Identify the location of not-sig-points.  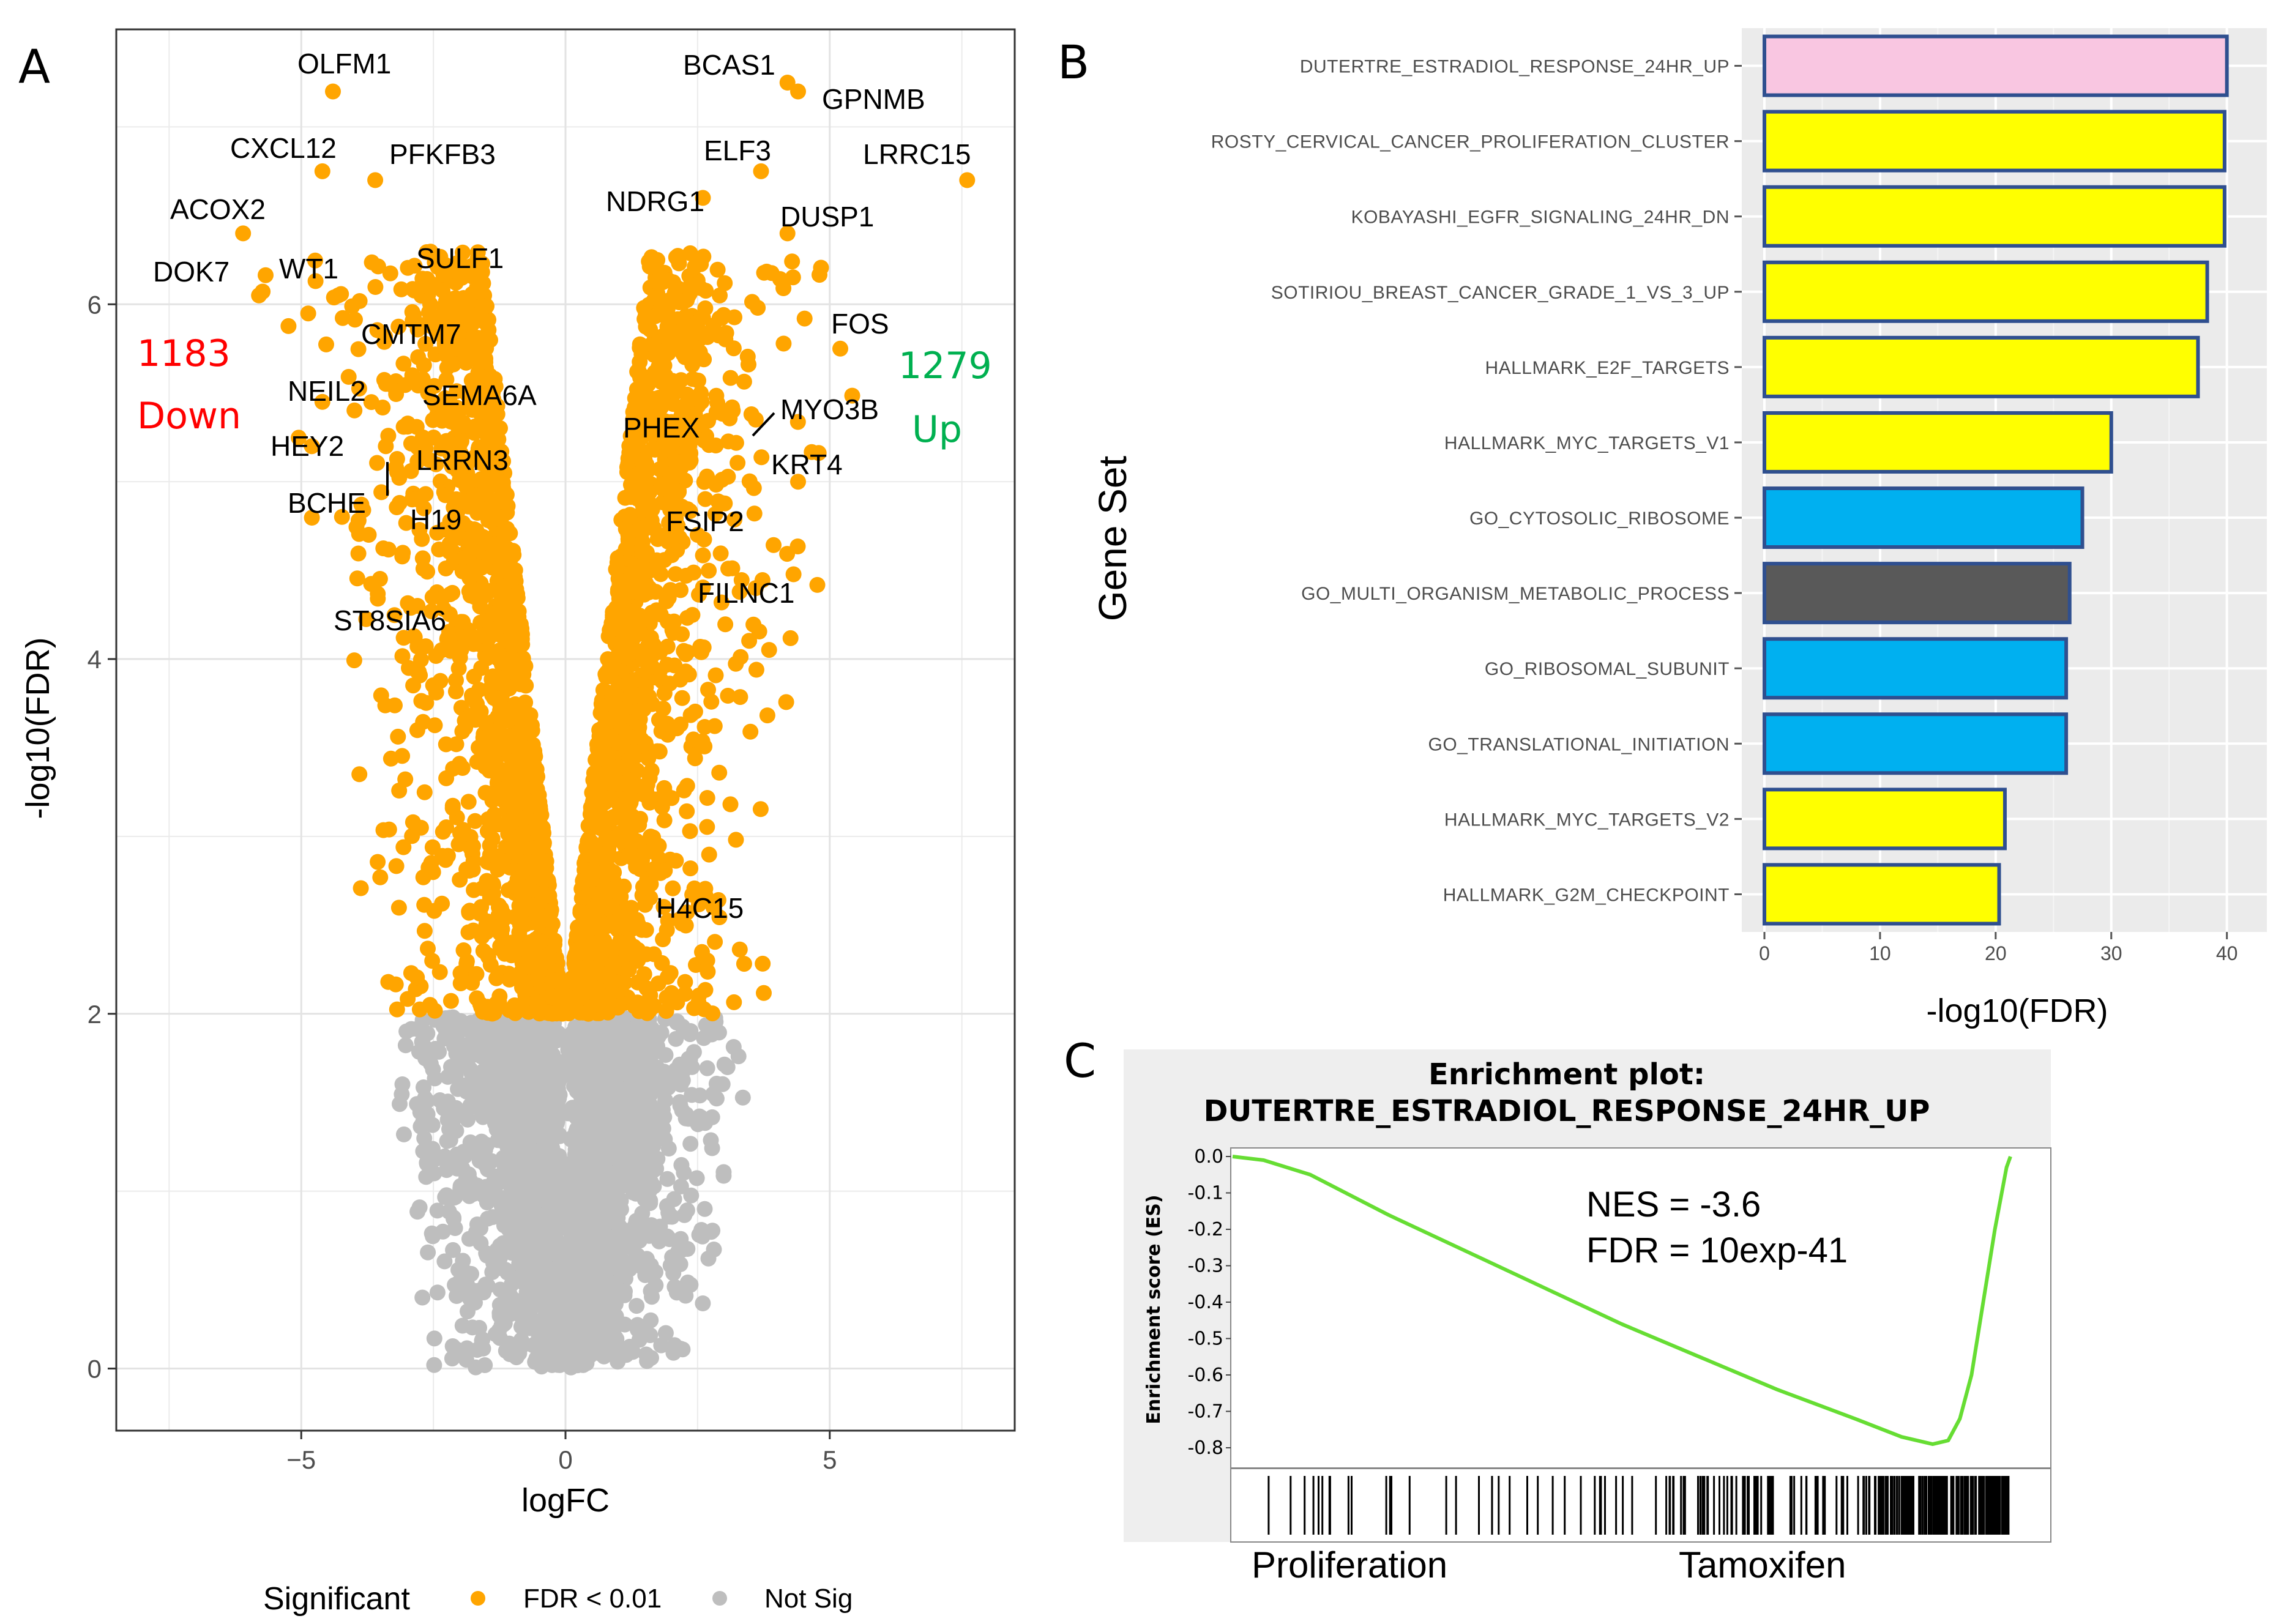
(571, 1192).